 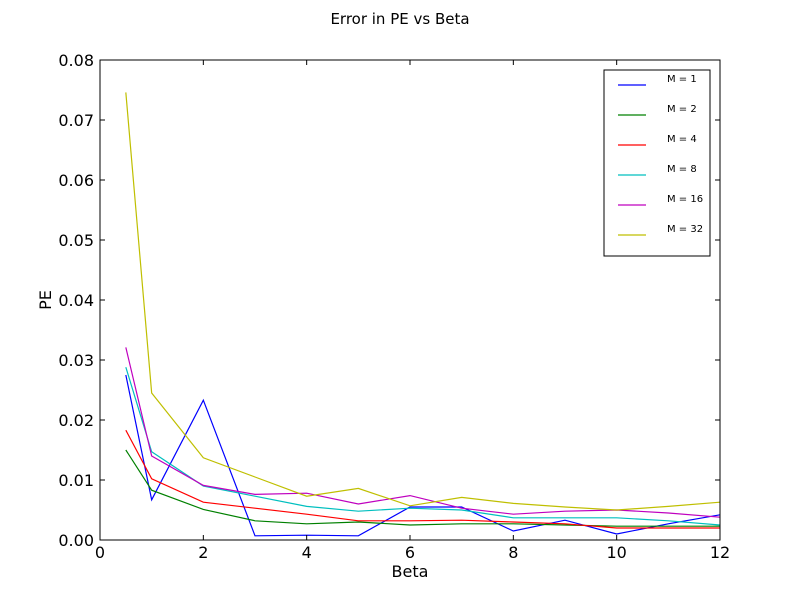 What do you see at coordinates (76, 240) in the screenshot?
I see `y-tick-label: 0.05` at bounding box center [76, 240].